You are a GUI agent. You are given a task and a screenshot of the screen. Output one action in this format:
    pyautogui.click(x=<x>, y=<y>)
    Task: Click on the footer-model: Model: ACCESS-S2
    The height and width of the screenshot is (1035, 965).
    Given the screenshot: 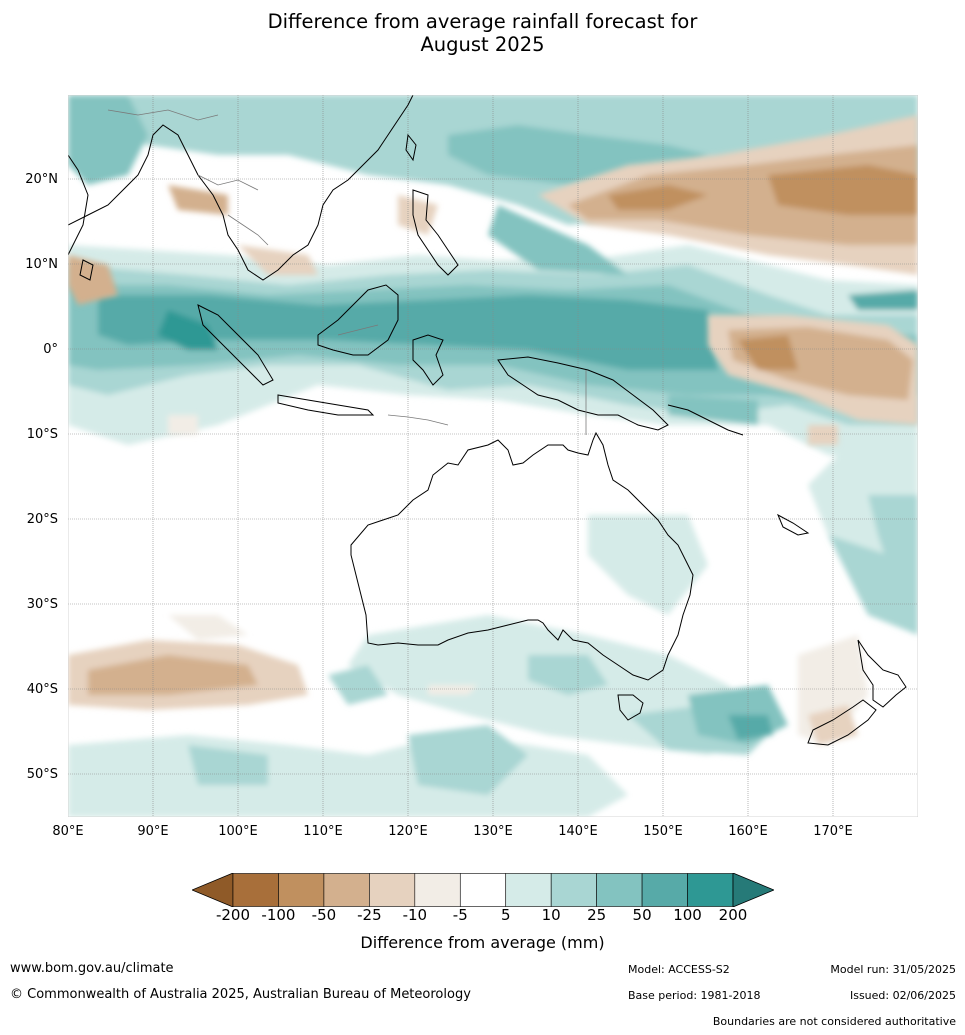 What is the action you would take?
    pyautogui.click(x=679, y=969)
    